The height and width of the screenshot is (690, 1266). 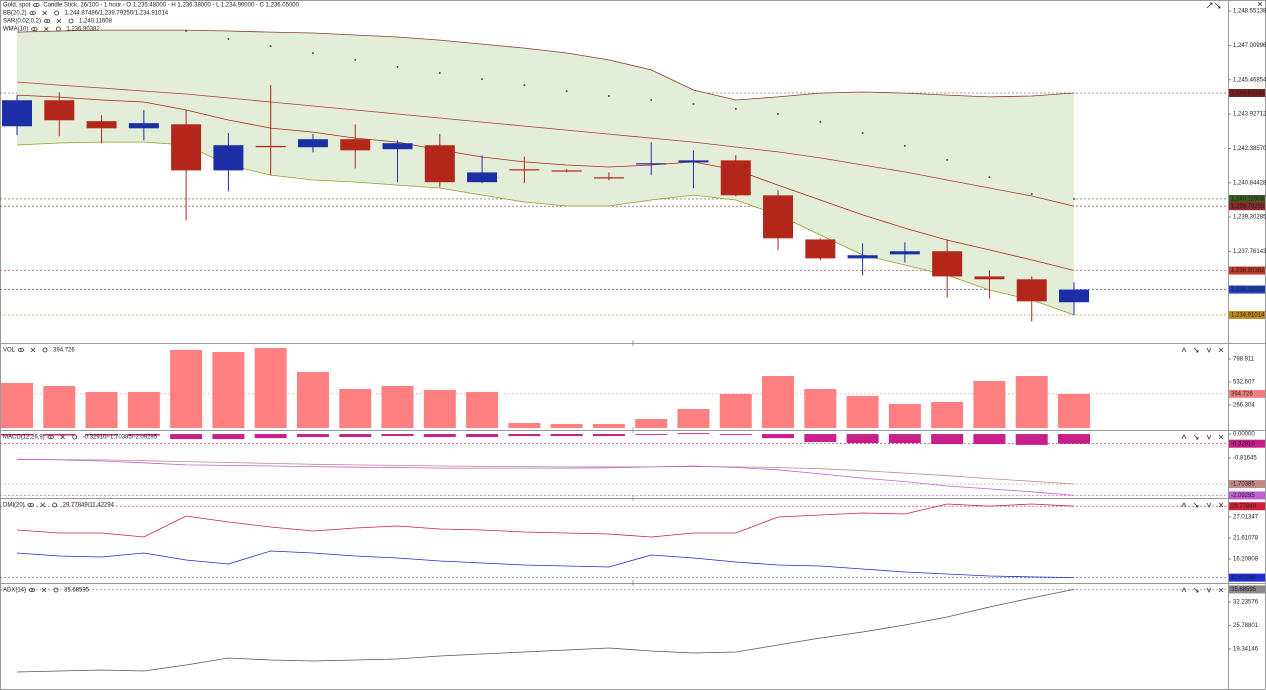 I want to click on indicator-line, so click(x=545, y=564).